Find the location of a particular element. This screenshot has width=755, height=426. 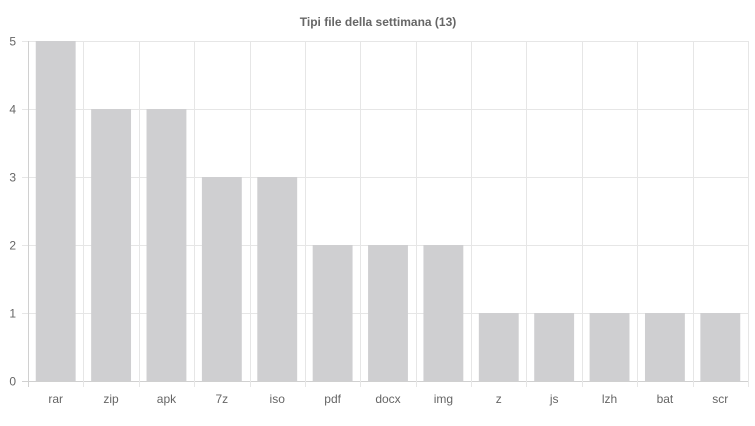

x-tick-label: scr is located at coordinates (720, 399).